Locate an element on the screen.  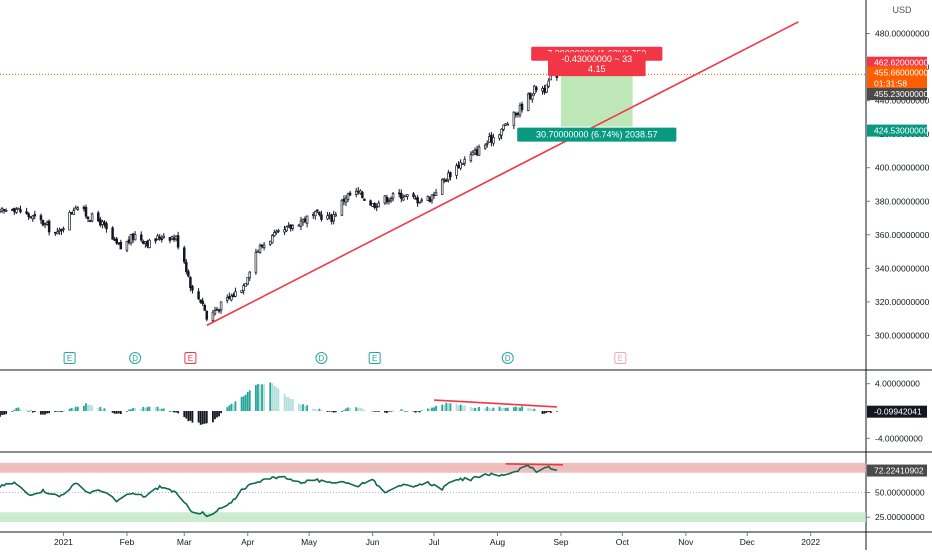
macd-trendline is located at coordinates (495, 403).